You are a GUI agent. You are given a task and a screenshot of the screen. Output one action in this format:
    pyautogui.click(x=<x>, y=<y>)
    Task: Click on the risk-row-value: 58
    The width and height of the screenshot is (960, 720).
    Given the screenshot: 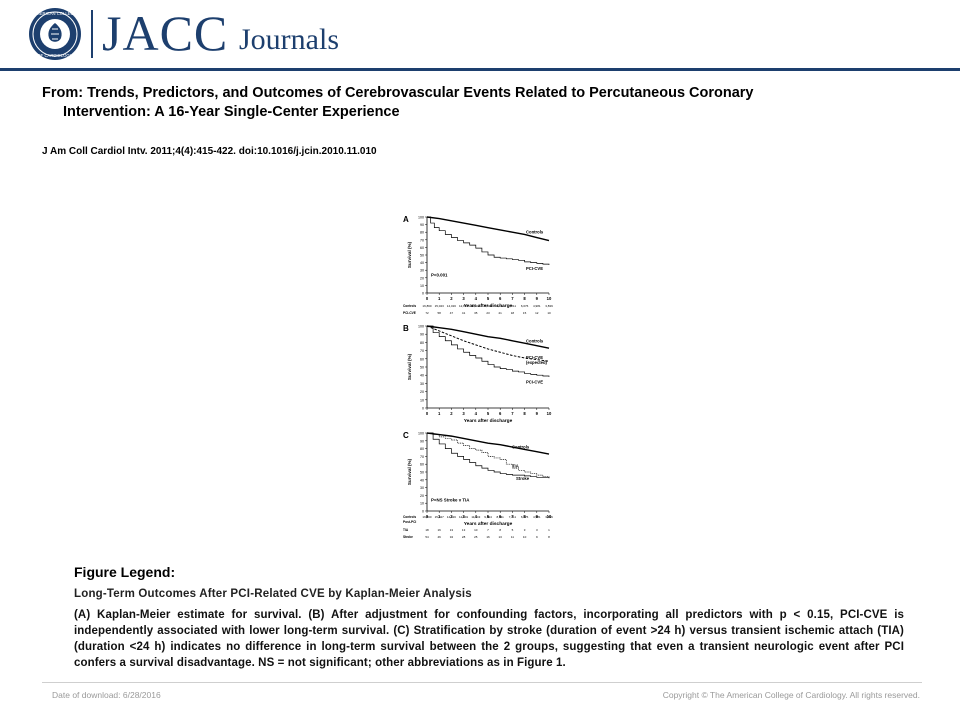 What is the action you would take?
    pyautogui.click(x=440, y=313)
    